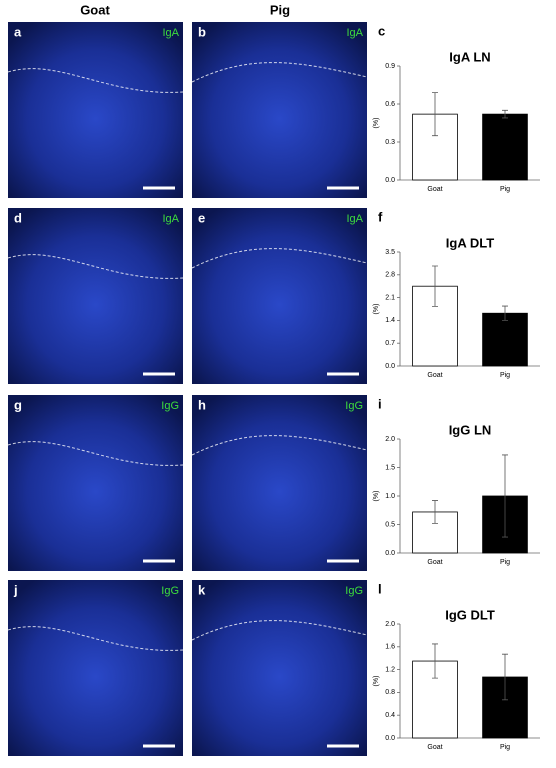 The width and height of the screenshot is (556, 768). I want to click on column-header: Pig, so click(280, 9).